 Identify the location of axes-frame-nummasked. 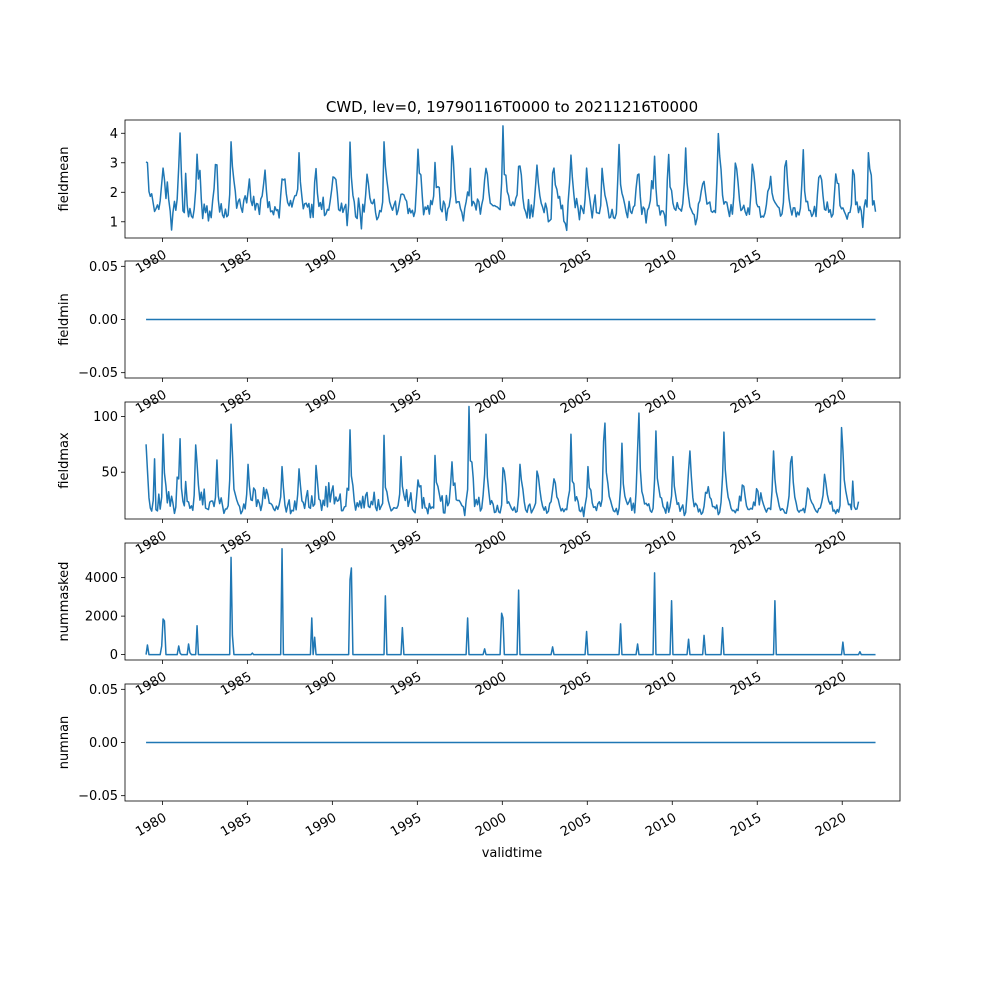
(512, 601).